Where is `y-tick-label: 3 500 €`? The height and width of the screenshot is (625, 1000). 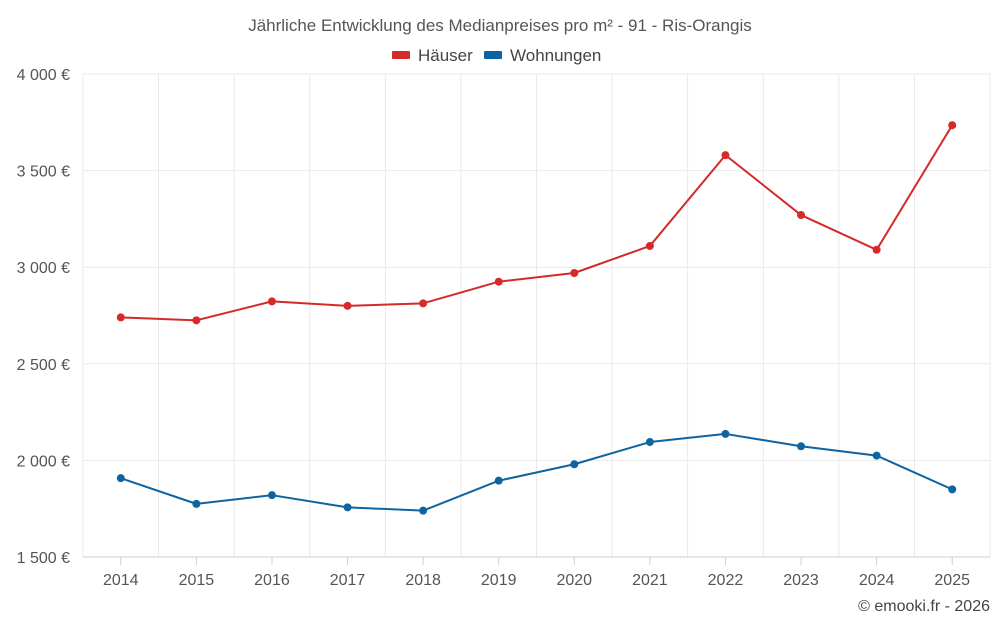
y-tick-label: 3 500 € is located at coordinates (43, 172).